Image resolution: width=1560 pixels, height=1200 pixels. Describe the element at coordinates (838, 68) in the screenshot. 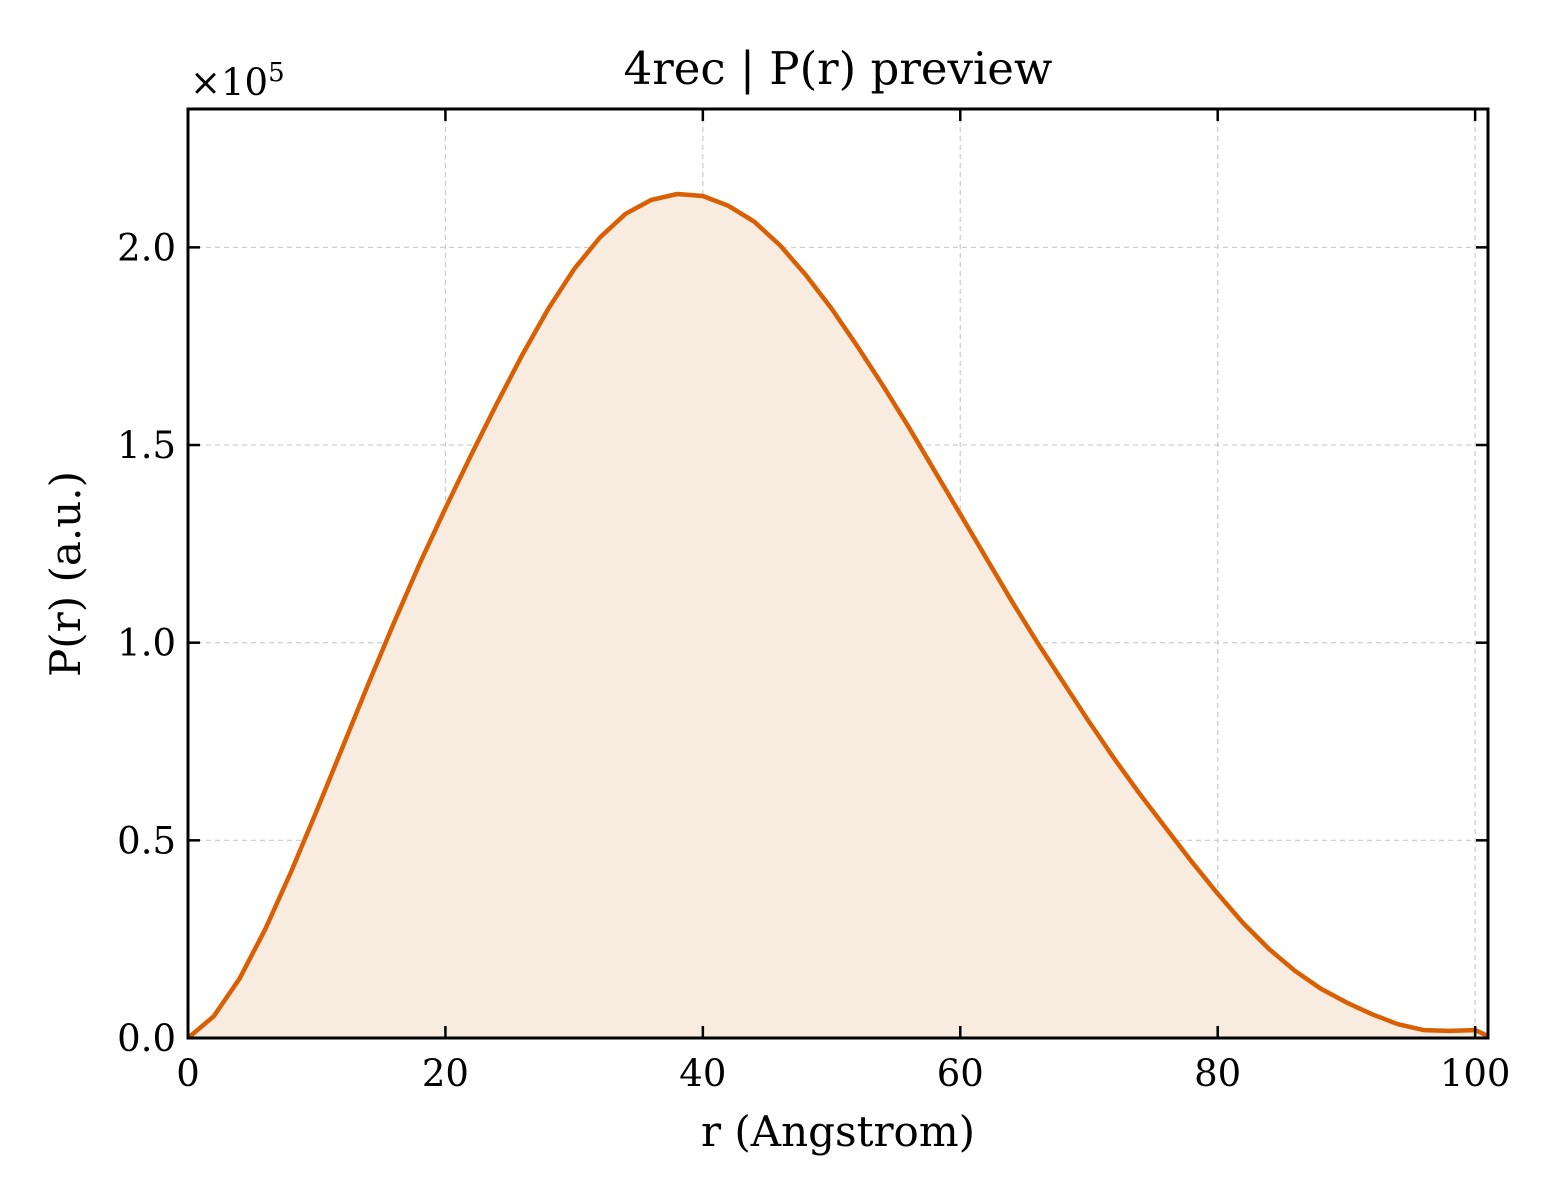

I see `chart-title: 4rec | P(r) preview` at that location.